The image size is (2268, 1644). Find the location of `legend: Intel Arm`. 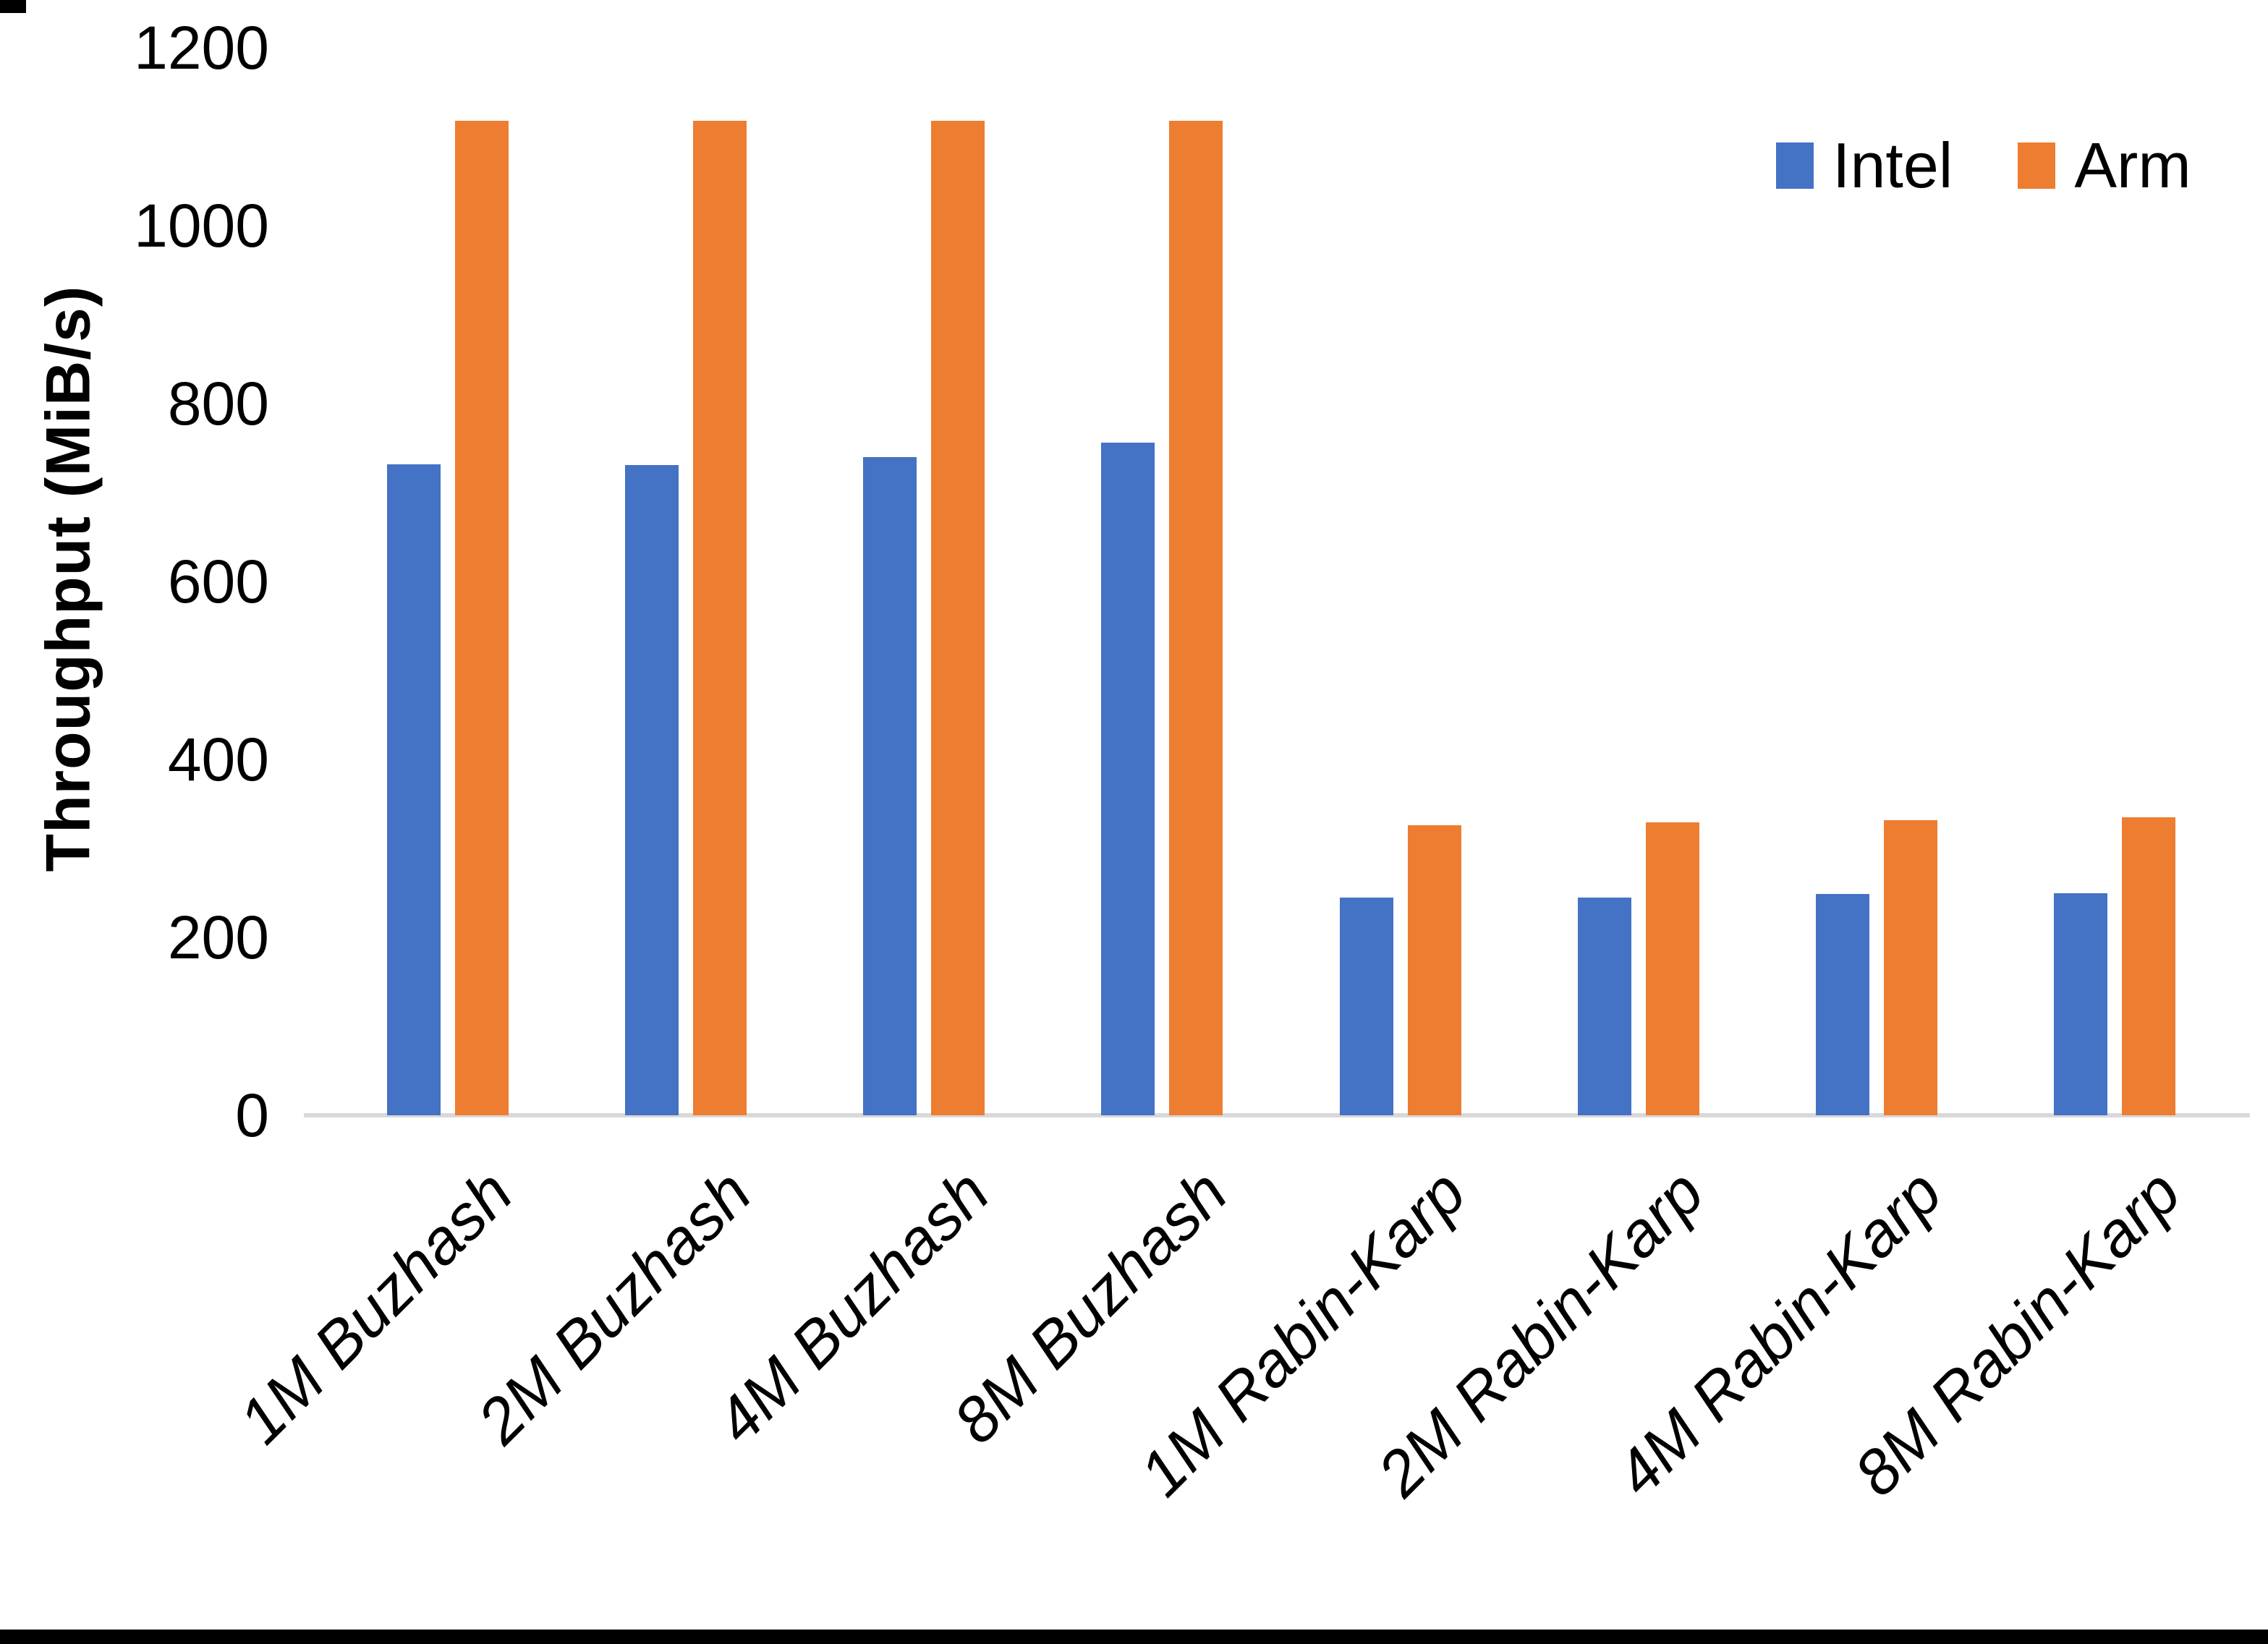

legend: Intel Arm is located at coordinates (1983, 165).